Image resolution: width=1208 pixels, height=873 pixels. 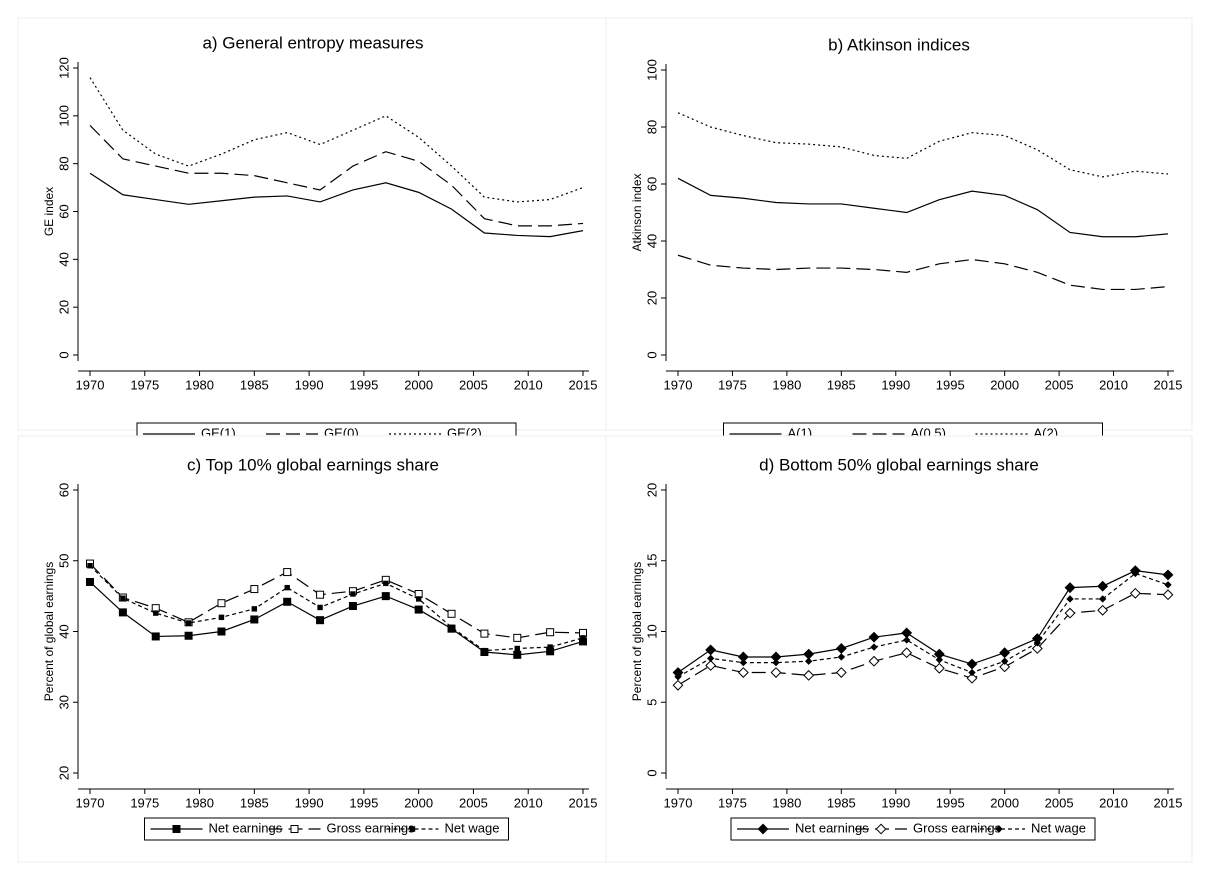 I want to click on y-axis-label: GE index, so click(x=49, y=211).